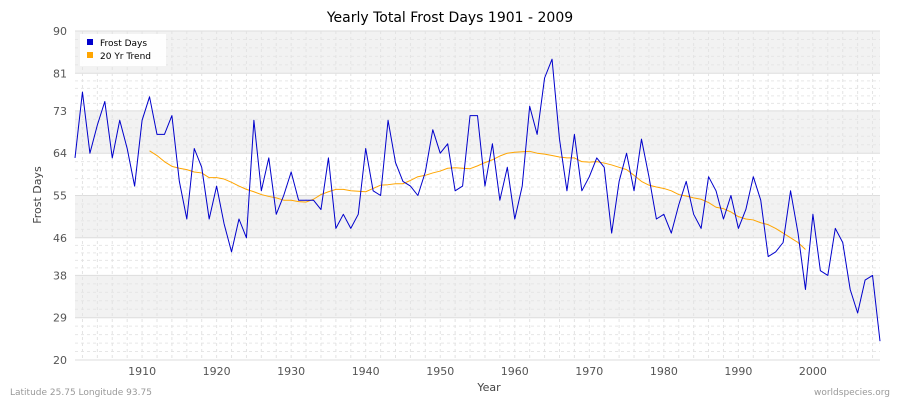  I want to click on legend-label-20yr-trend: 20 Yr Trend, so click(125, 57).